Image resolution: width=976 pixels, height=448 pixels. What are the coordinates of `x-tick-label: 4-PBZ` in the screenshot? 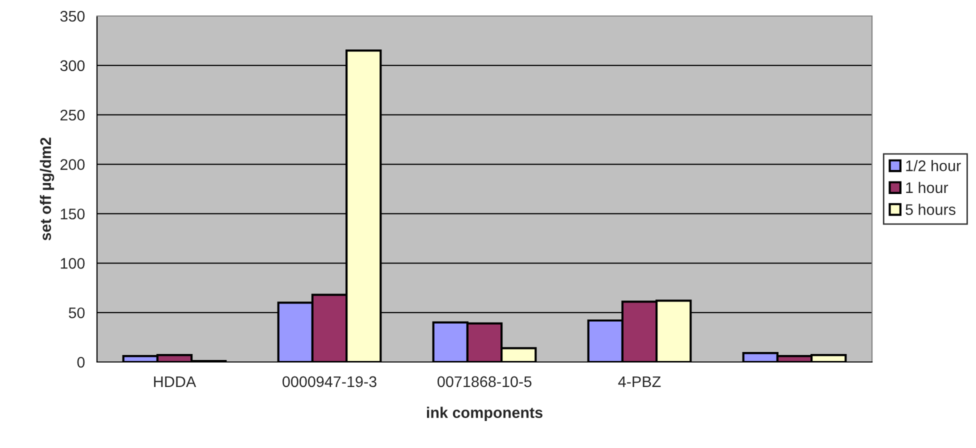 It's located at (639, 381).